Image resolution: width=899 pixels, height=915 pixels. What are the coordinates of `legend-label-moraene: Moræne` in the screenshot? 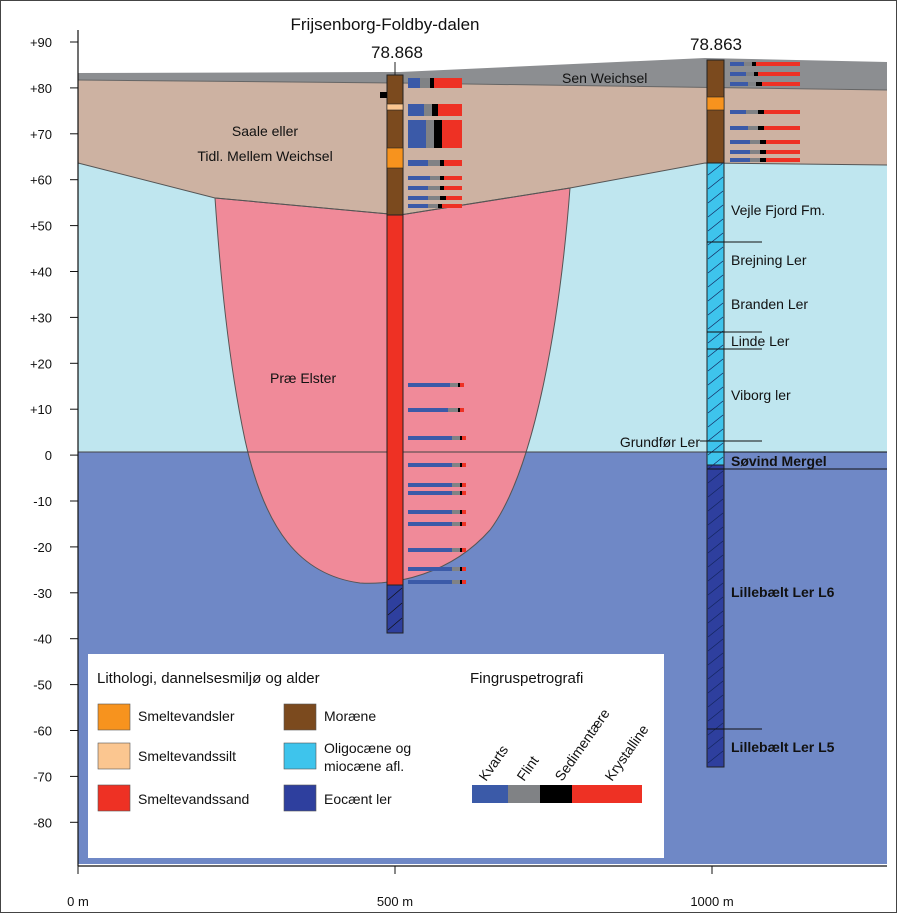 It's located at (350, 716).